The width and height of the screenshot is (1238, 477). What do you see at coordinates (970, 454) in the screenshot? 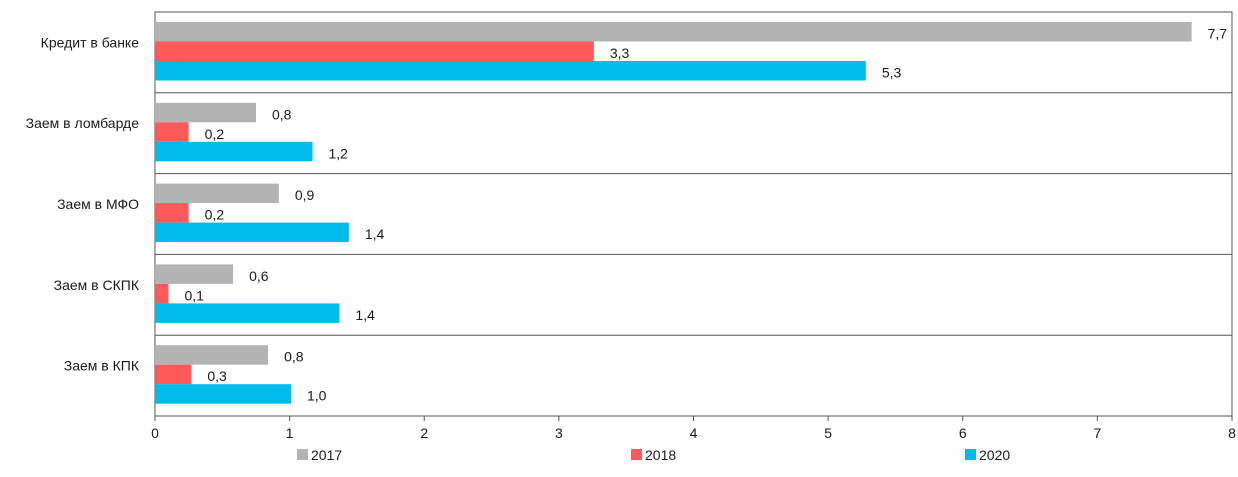
I see `legend-swatch-2020` at bounding box center [970, 454].